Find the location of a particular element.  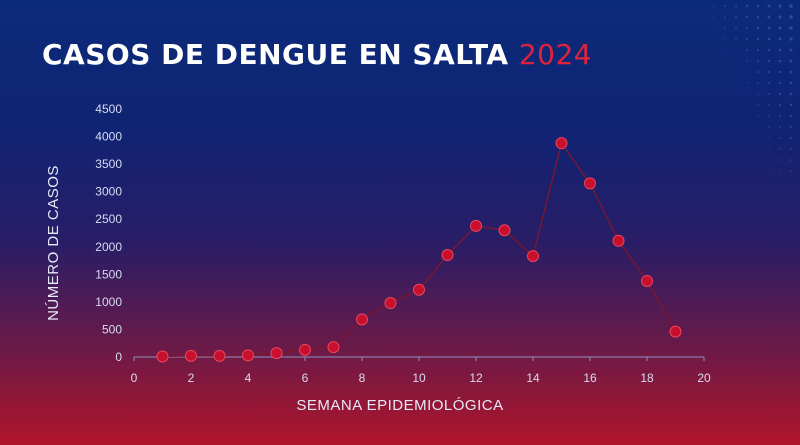

y-tick-label: 2500 is located at coordinates (108, 219).